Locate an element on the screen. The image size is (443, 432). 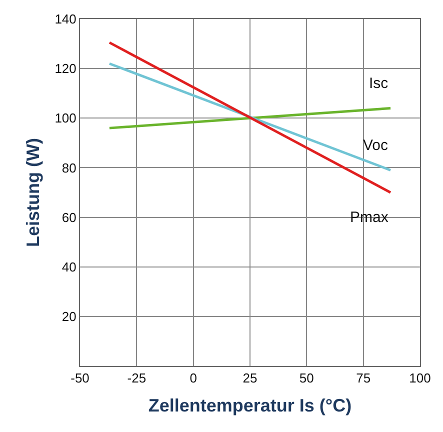
x-tick-label: -50 is located at coordinates (80, 378).